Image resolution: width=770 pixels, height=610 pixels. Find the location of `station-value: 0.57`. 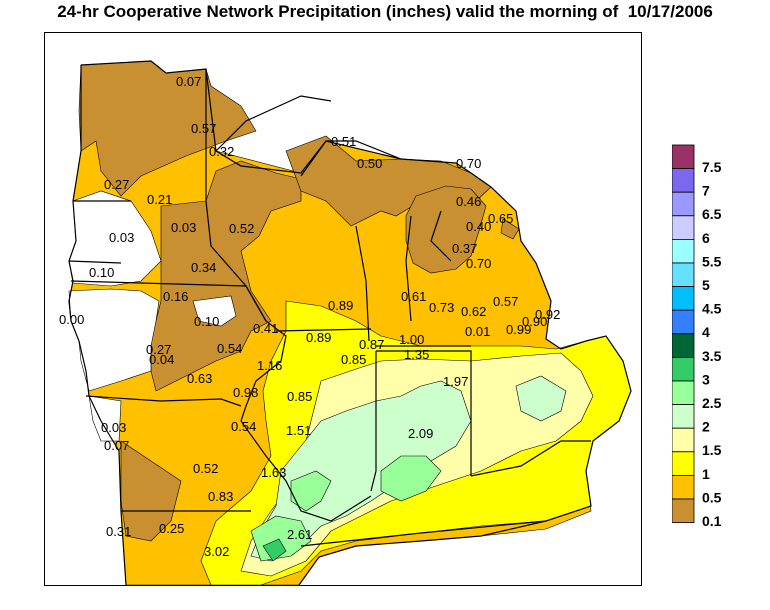

station-value: 0.57 is located at coordinates (505, 301).